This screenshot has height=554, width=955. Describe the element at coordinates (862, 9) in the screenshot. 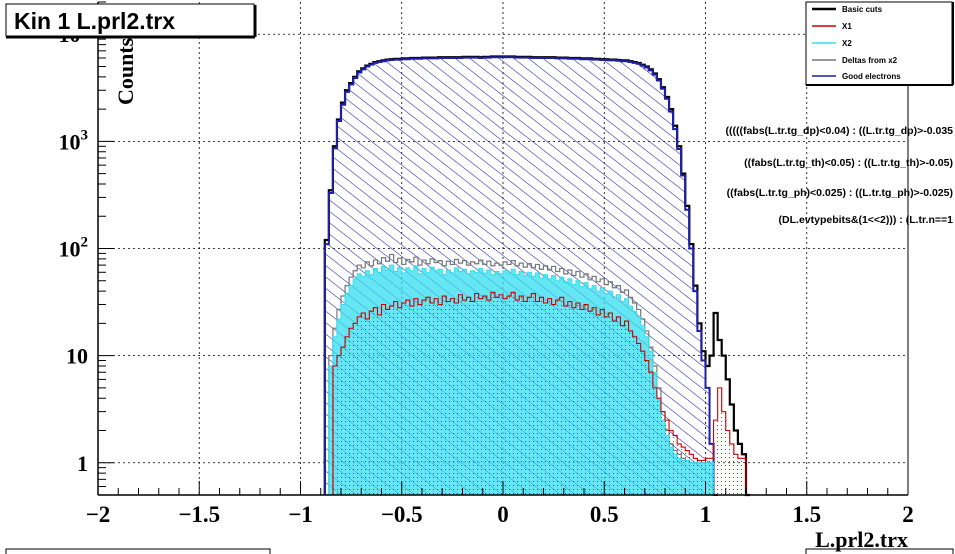

I see `legend-label-basic-cuts: Basic cuts` at that location.